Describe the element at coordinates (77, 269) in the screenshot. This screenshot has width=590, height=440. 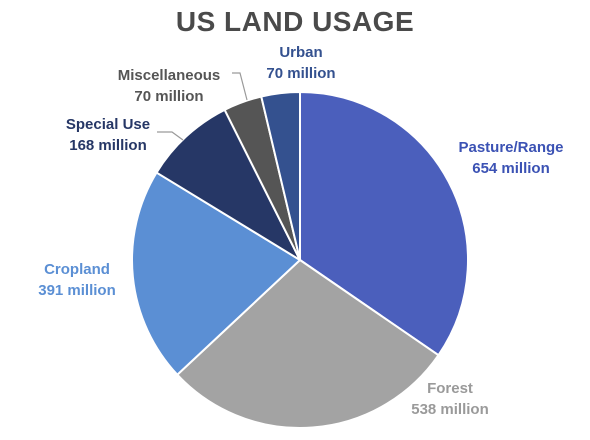
I see `label-cropland-name: Cropland` at that location.